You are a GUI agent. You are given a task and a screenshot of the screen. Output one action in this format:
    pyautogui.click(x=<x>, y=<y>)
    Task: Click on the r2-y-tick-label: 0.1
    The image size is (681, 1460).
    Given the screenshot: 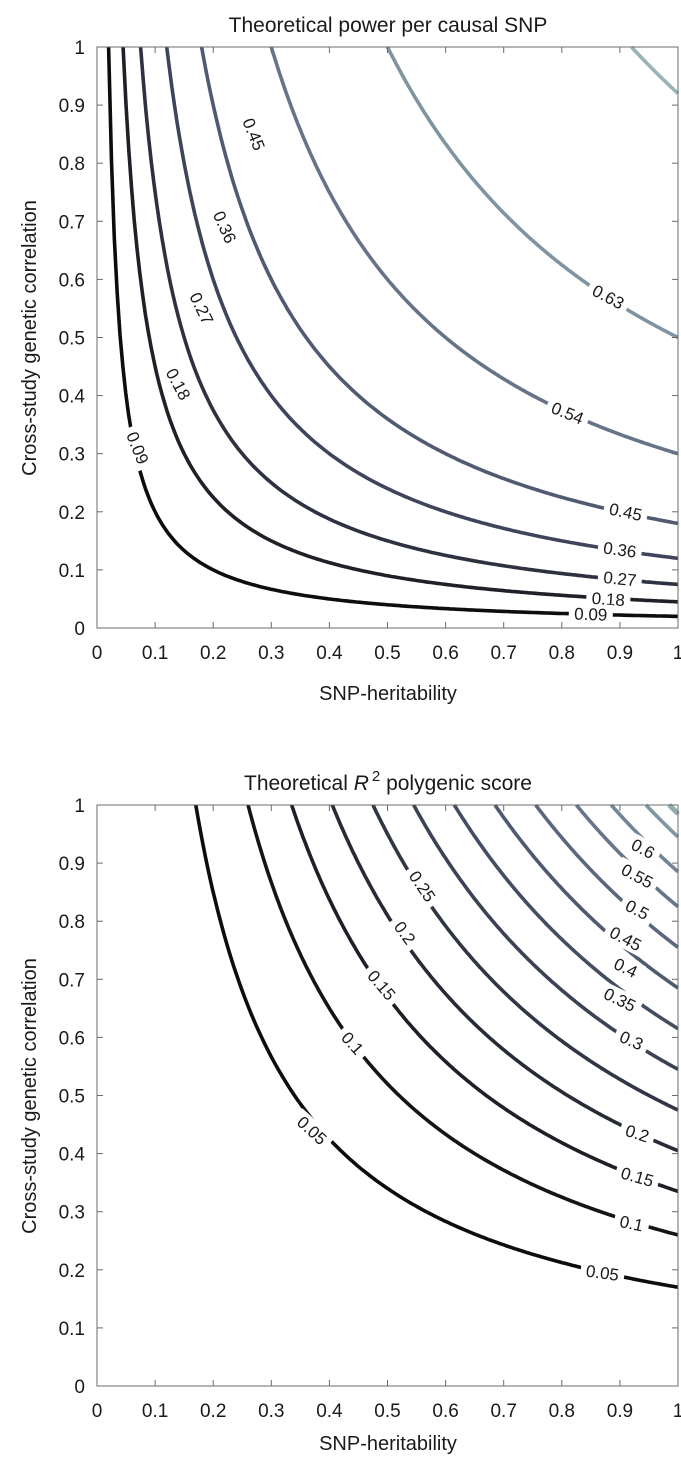 What is the action you would take?
    pyautogui.click(x=72, y=1329)
    